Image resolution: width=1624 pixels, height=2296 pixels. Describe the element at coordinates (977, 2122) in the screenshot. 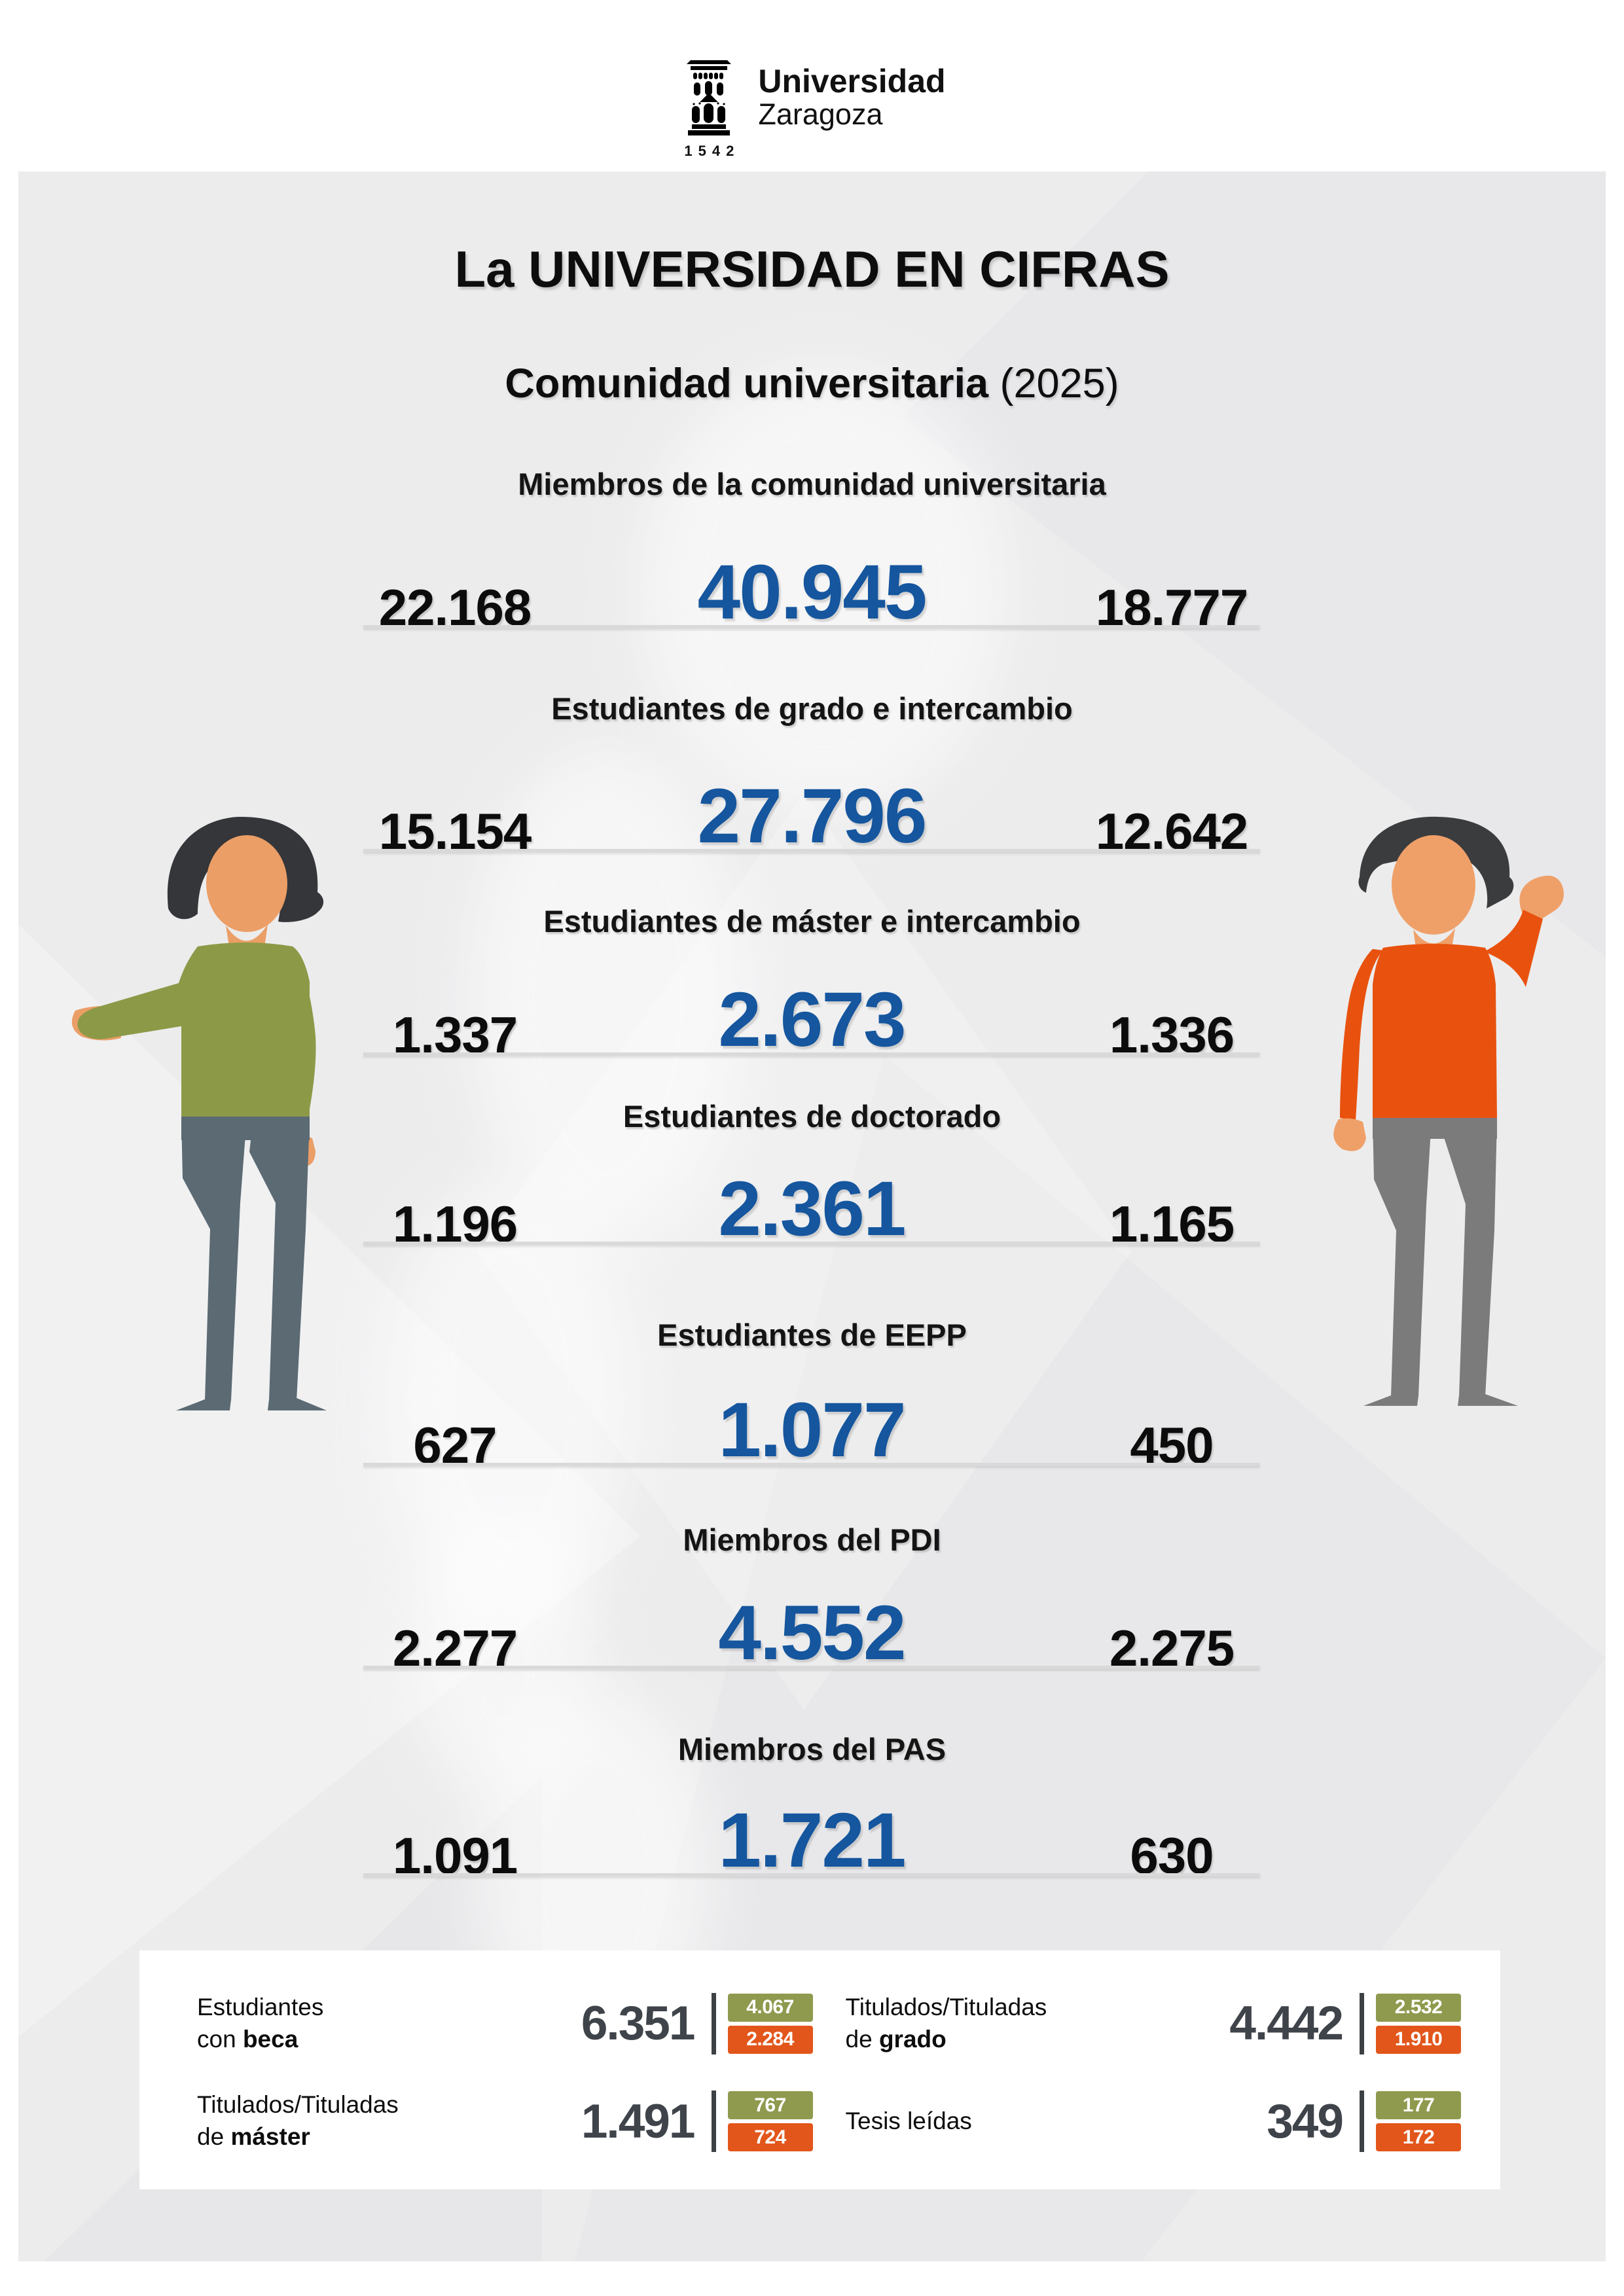

I see `stat-label: Tesis leídas` at that location.